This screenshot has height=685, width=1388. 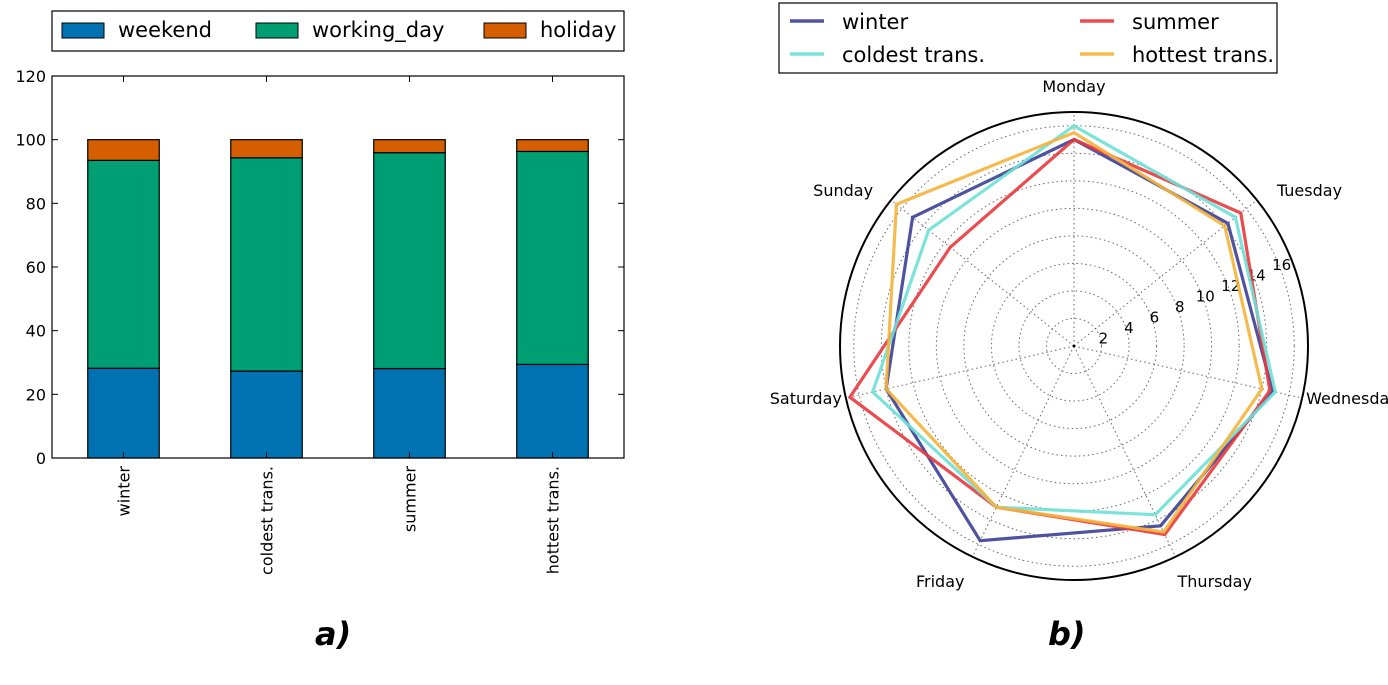 What do you see at coordinates (36, 203) in the screenshot?
I see `y-tick-label: 80` at bounding box center [36, 203].